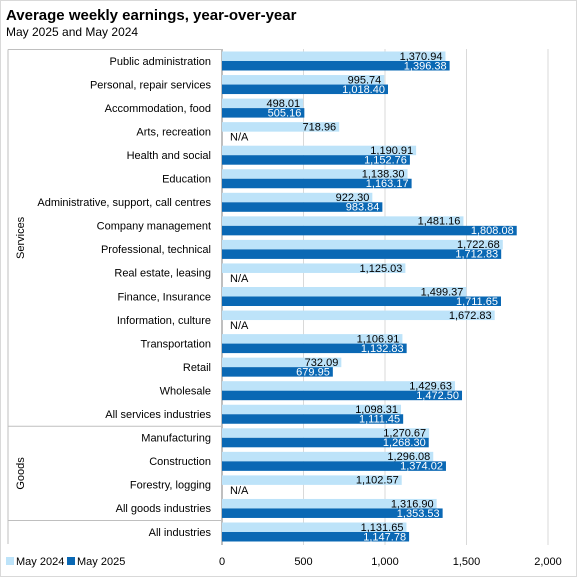  I want to click on category-label: Retail, so click(197, 368).